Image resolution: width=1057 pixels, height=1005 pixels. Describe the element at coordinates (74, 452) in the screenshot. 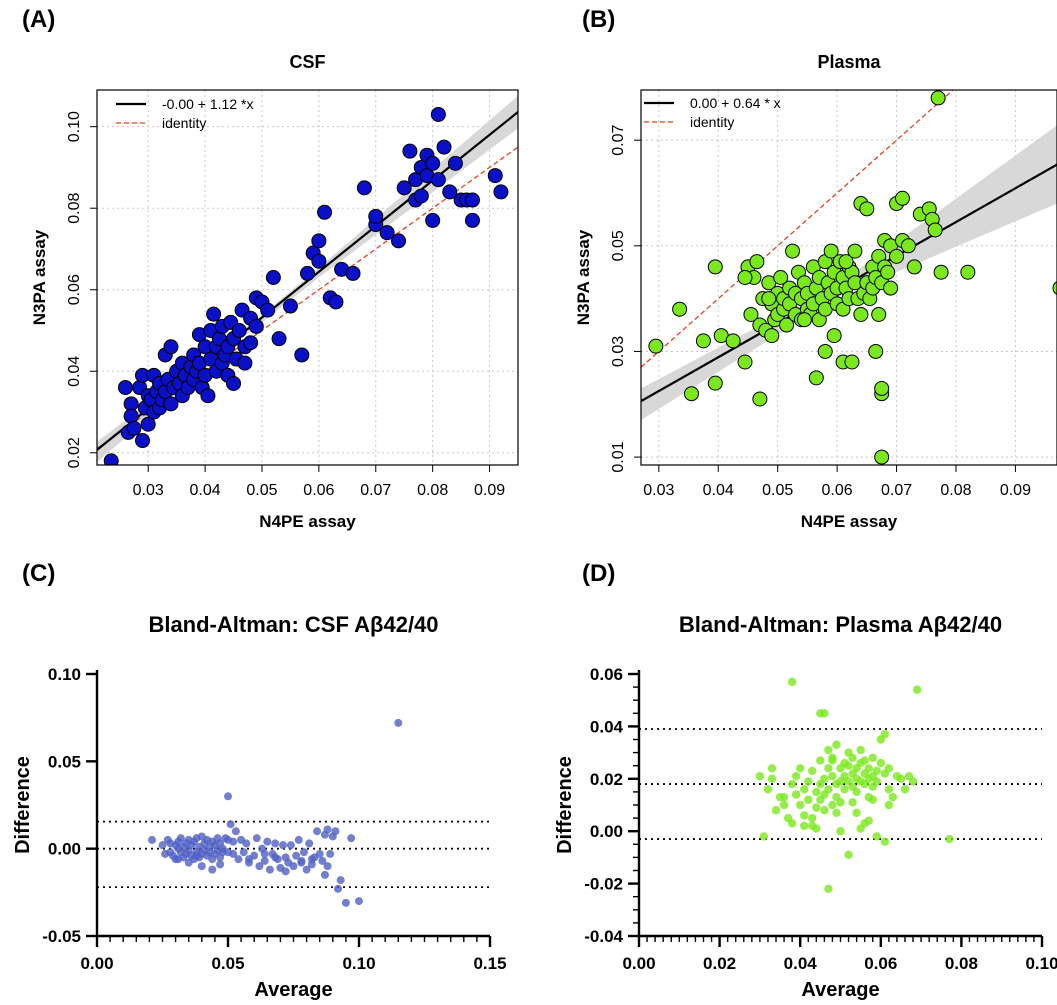

I see `y-tick-label: 0.02` at that location.